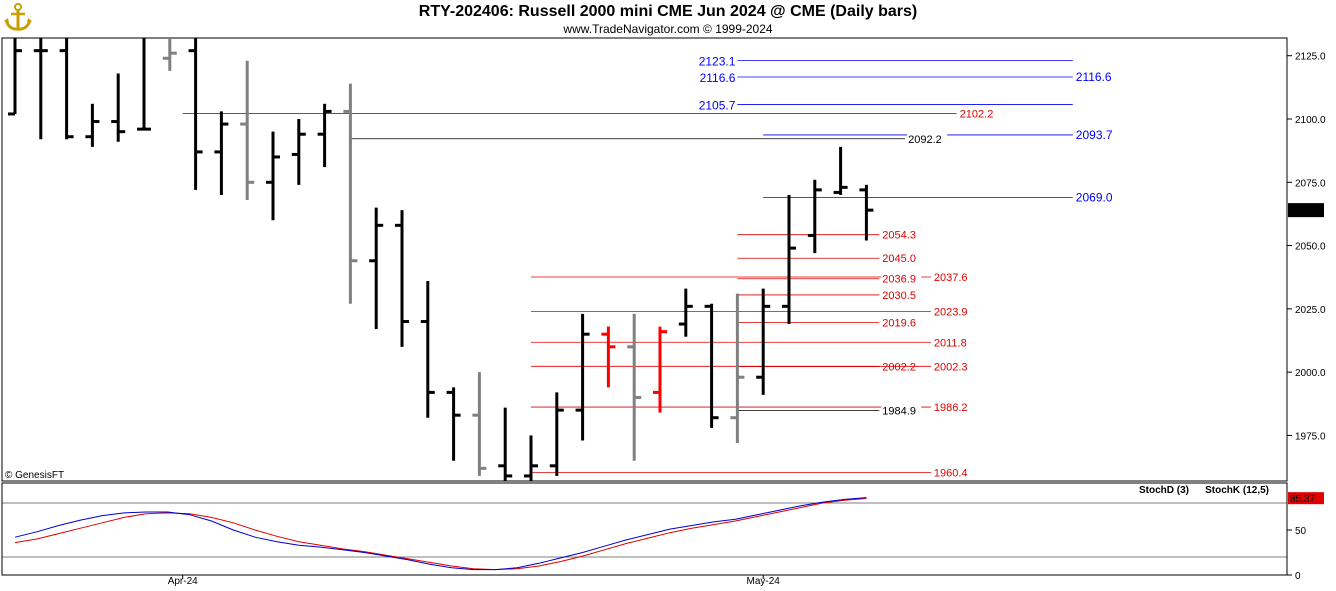 The height and width of the screenshot is (591, 1336). Describe the element at coordinates (899, 411) in the screenshot. I see `level-label-18: 1984.9` at that location.